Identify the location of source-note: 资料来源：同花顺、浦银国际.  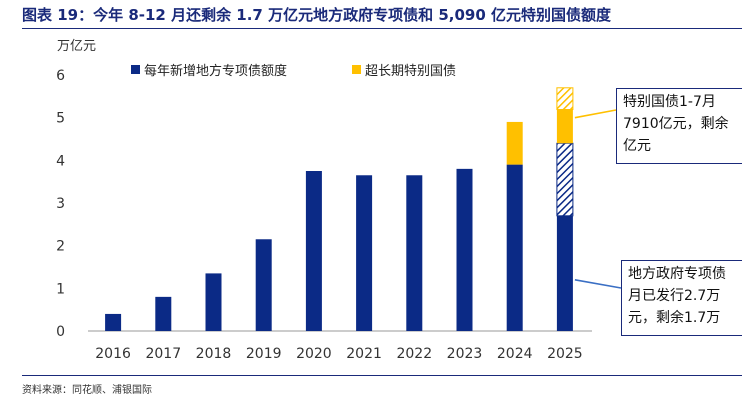
(87, 390).